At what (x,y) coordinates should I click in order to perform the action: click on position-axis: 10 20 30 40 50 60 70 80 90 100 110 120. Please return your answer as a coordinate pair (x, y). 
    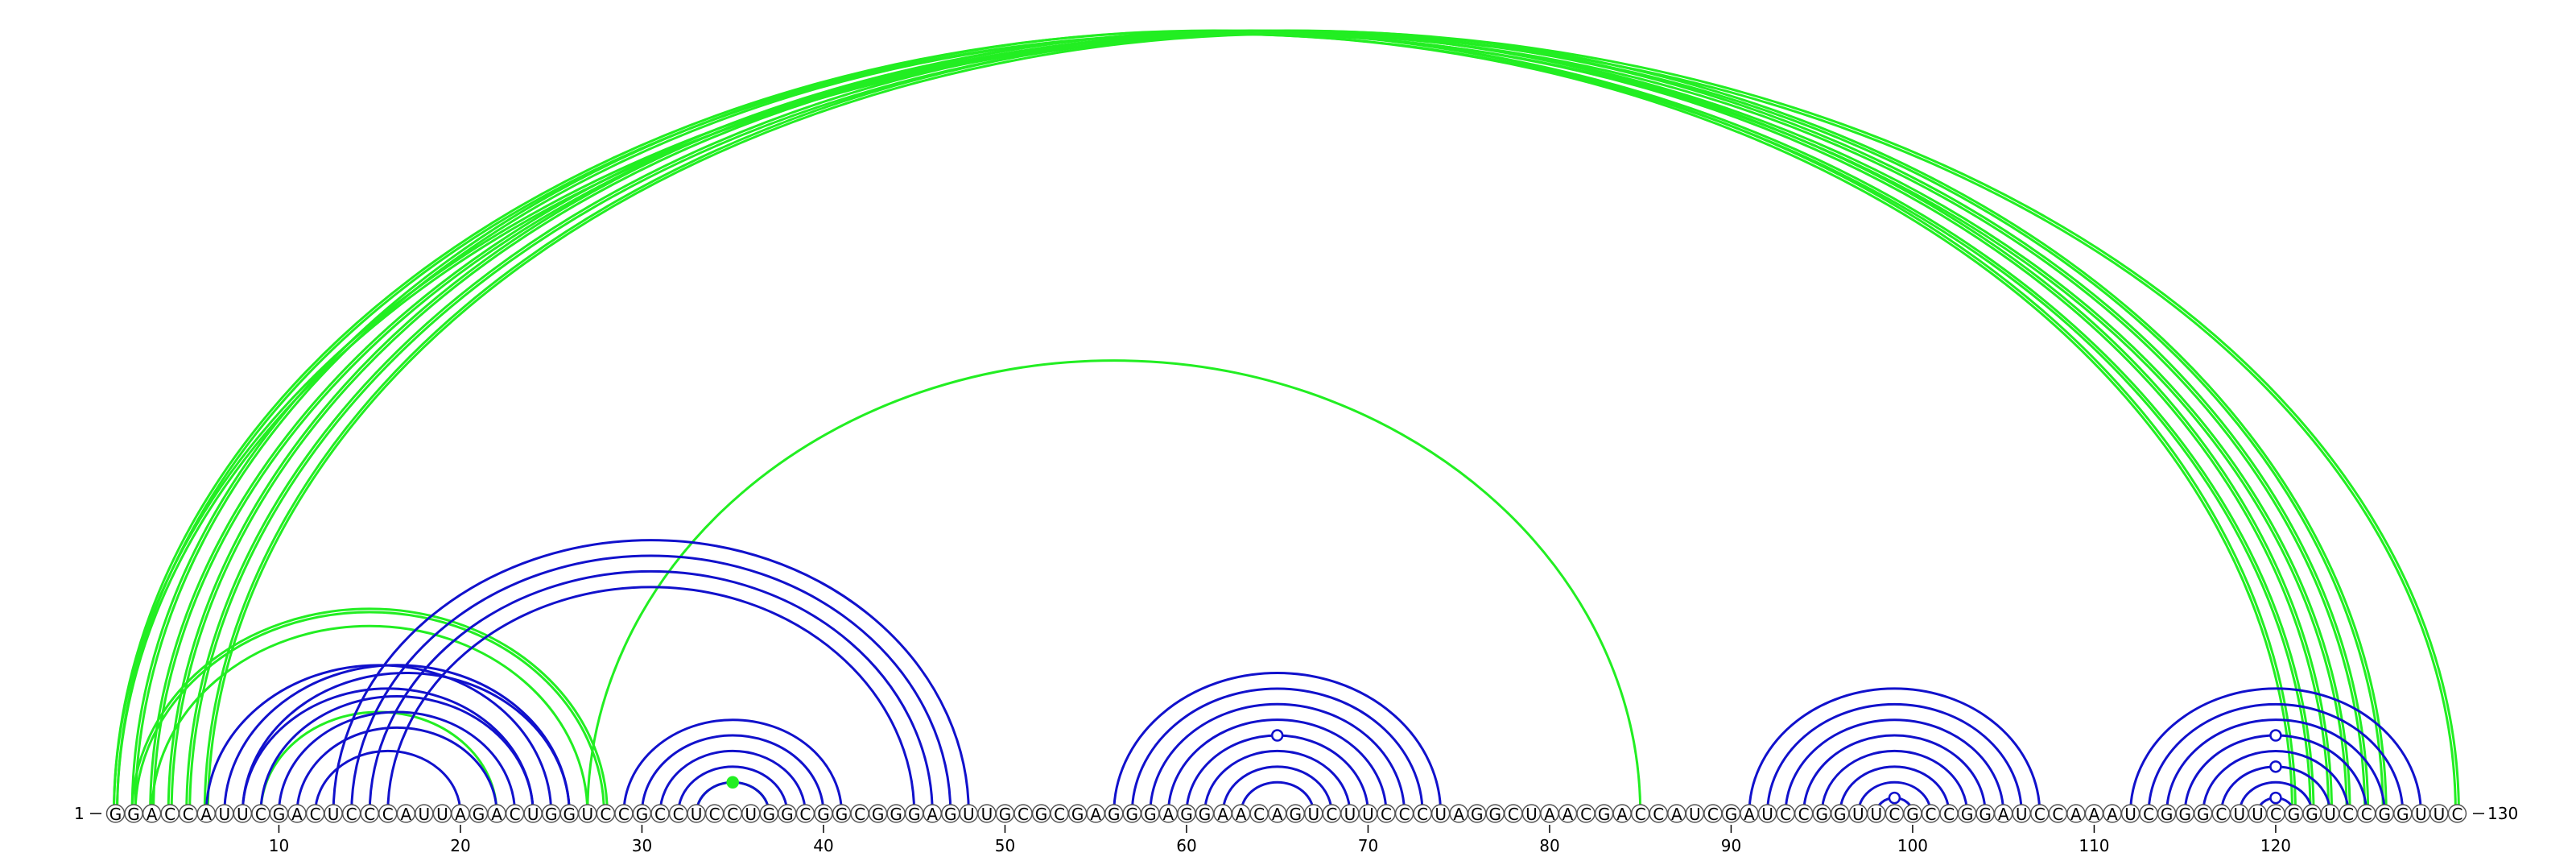
    Looking at the image, I should click on (1280, 840).